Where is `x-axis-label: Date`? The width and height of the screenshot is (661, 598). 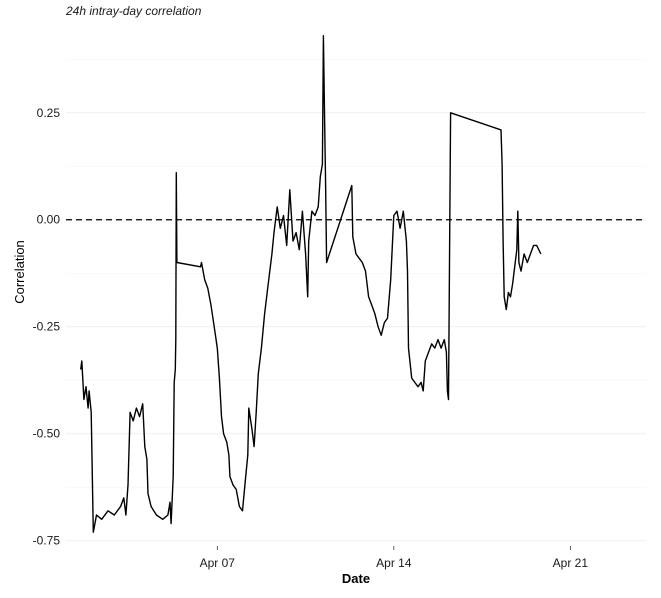 x-axis-label: Date is located at coordinates (356, 578).